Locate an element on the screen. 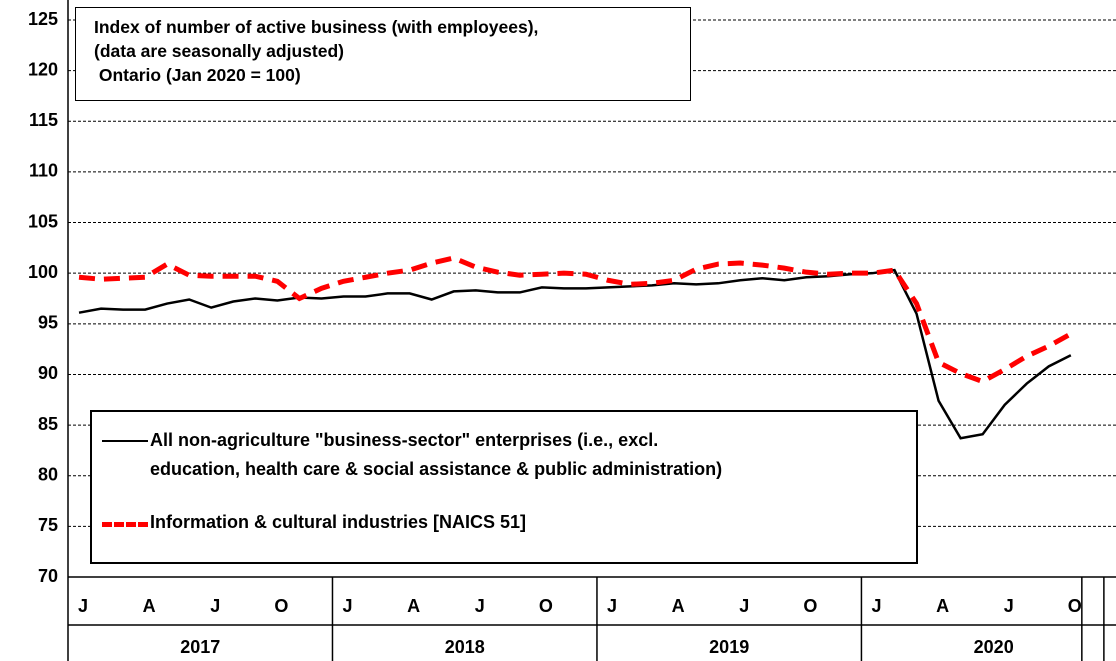 This screenshot has width=1116, height=661. y-tick-label: 80 is located at coordinates (48, 474).